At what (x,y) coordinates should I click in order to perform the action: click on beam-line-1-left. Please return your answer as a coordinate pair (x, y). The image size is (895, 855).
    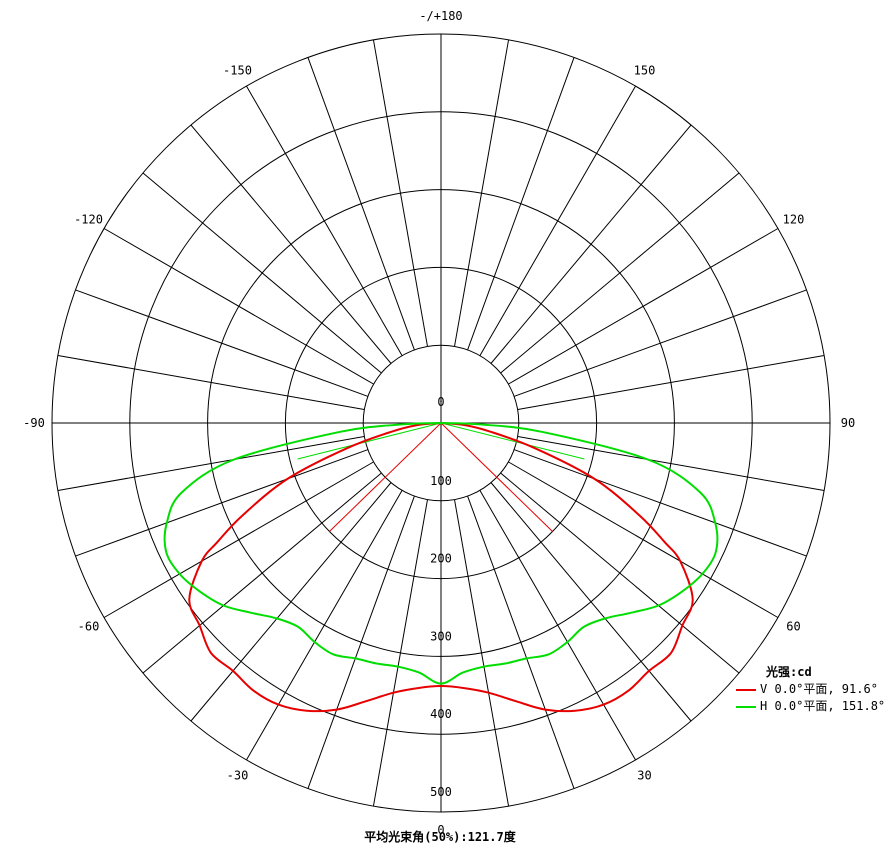
    Looking at the image, I should click on (369, 441).